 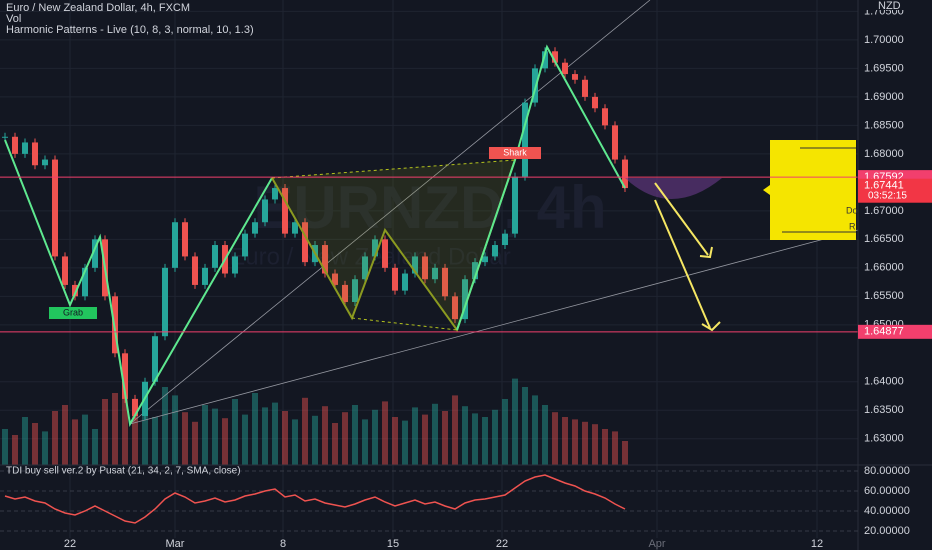 I want to click on countdown: 03:52:15, so click(x=887, y=195).